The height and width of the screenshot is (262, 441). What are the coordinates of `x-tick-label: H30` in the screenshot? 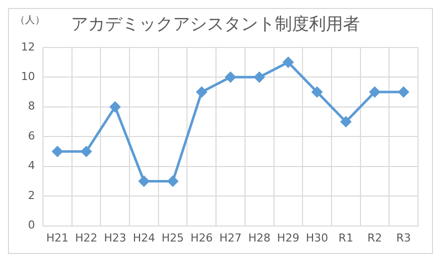 It's located at (317, 237).